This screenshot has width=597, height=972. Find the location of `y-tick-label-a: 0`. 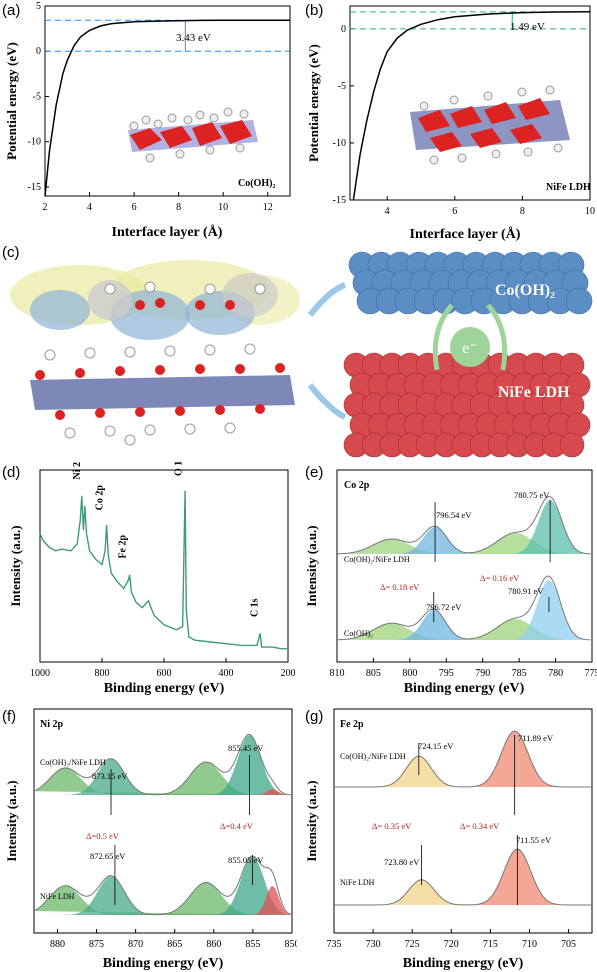

y-tick-label-a: 0 is located at coordinates (38, 51).